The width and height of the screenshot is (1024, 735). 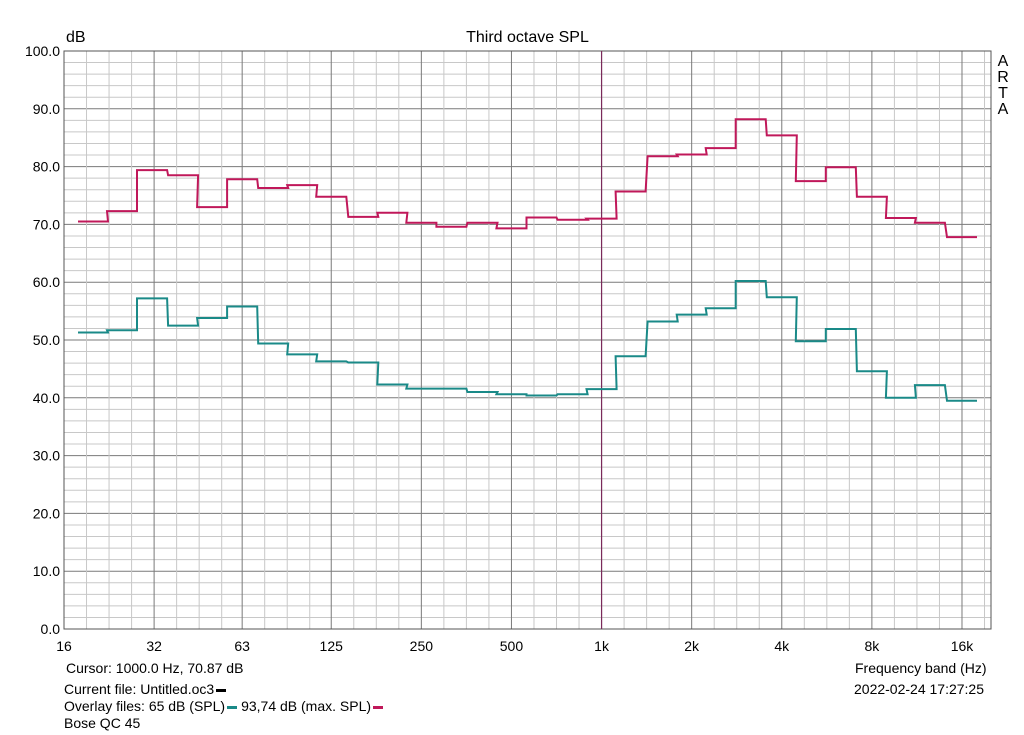 I want to click on y-tick-label: 60.0, so click(x=46, y=282).